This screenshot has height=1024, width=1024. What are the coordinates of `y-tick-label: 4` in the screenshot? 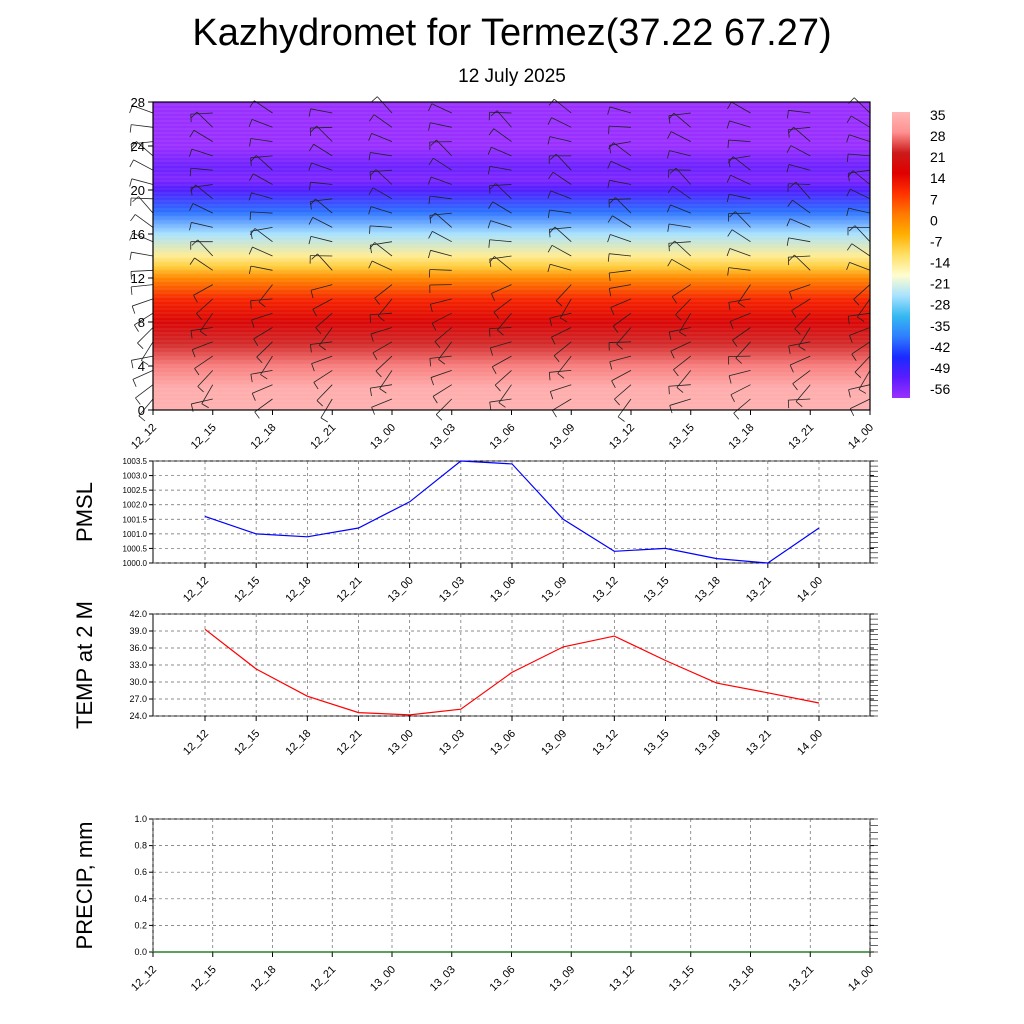 It's located at (141, 366).